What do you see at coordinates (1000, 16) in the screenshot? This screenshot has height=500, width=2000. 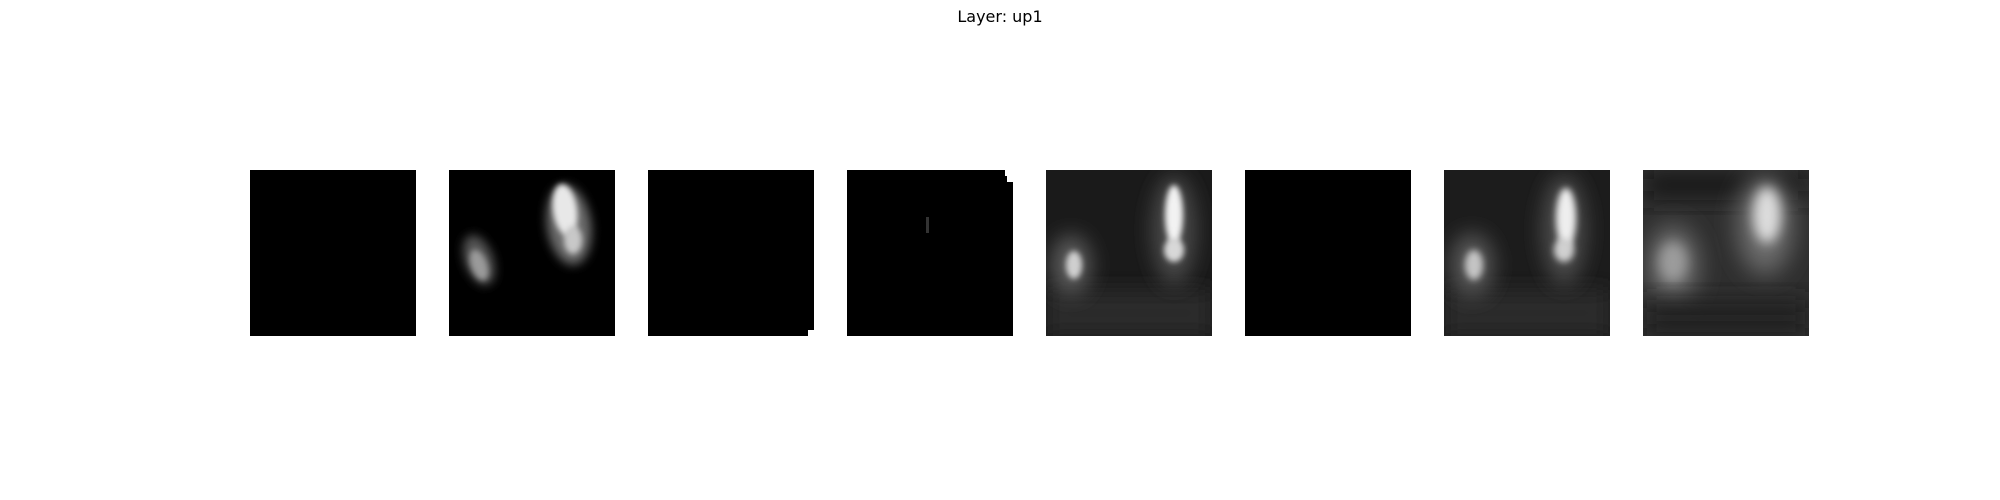 I see `figure-title: Layer: up1` at bounding box center [1000, 16].